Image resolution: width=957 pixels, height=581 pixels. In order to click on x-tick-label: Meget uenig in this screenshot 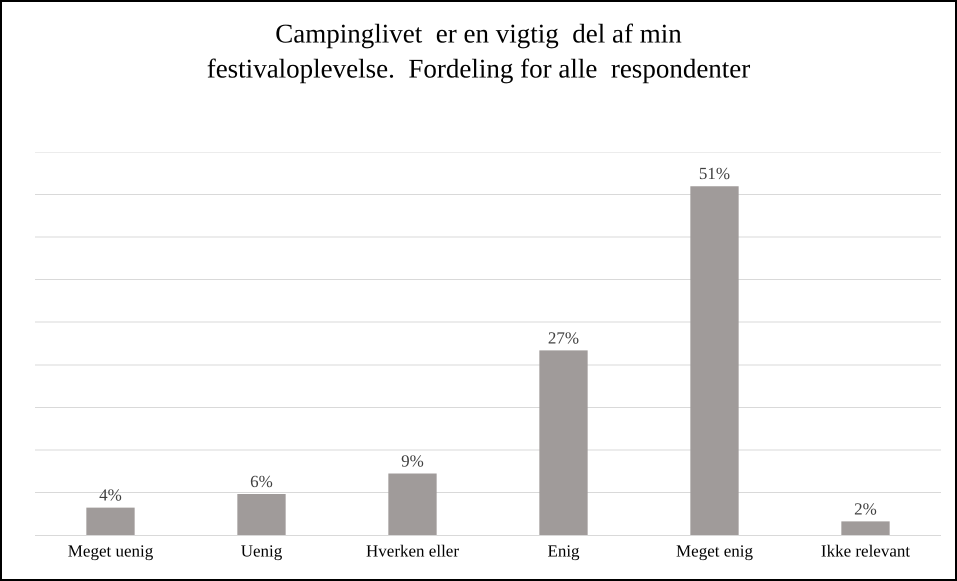, I will do `click(111, 550)`.